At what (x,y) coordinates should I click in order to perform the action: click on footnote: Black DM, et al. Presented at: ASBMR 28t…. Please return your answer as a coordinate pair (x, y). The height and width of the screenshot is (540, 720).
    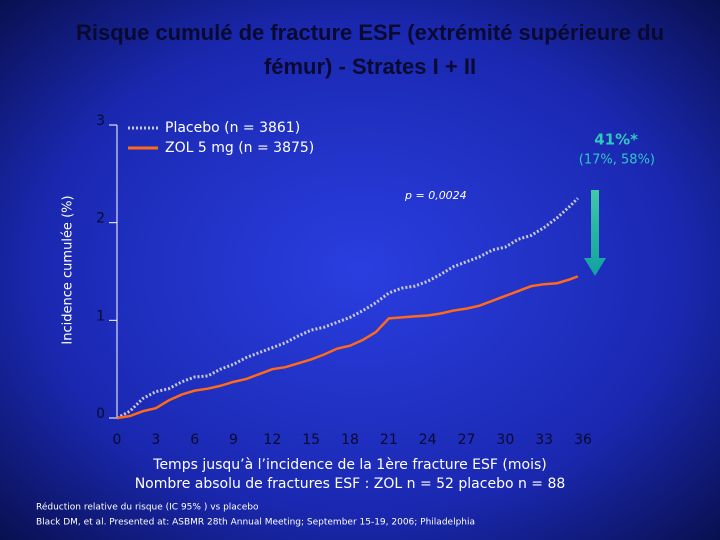
    Looking at the image, I should click on (255, 523).